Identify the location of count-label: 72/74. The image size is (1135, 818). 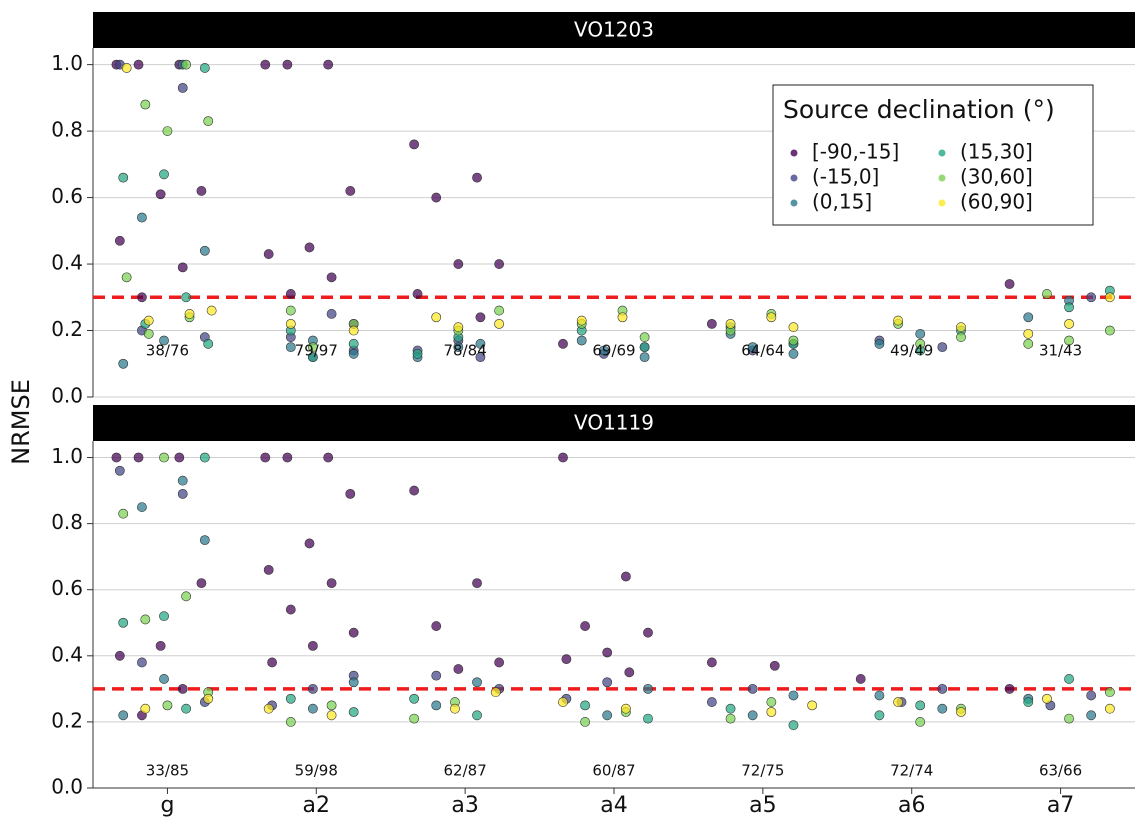
(911, 771).